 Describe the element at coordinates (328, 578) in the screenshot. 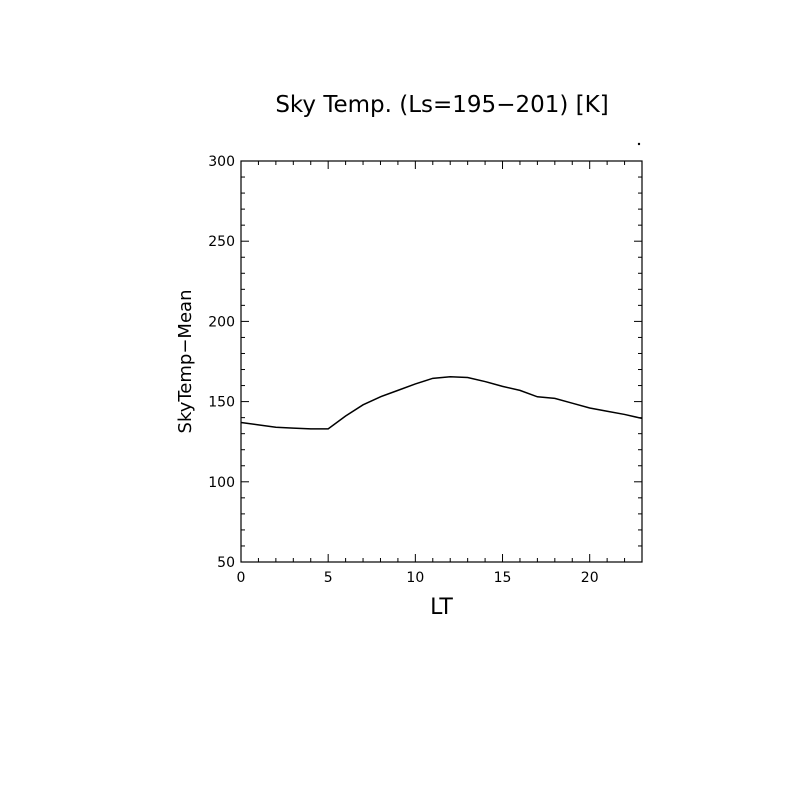

I see `x-tick-label: 5` at that location.